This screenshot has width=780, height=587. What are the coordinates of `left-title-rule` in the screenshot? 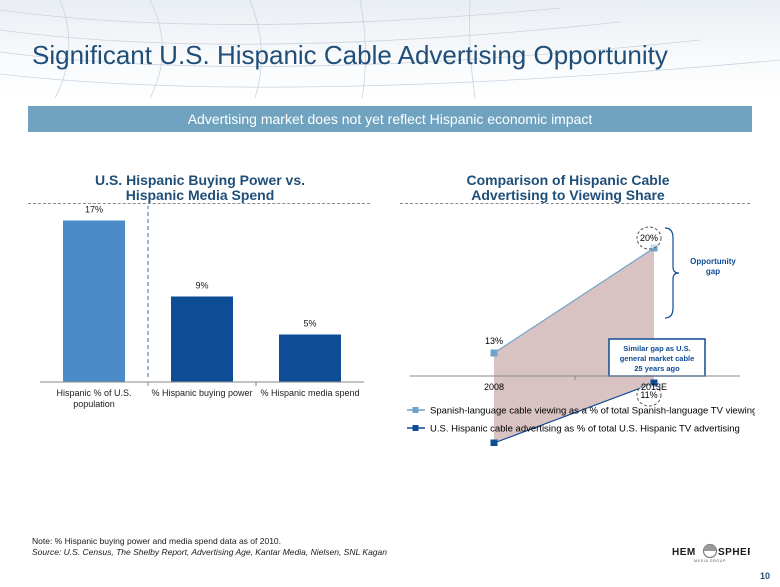 It's located at (199, 203).